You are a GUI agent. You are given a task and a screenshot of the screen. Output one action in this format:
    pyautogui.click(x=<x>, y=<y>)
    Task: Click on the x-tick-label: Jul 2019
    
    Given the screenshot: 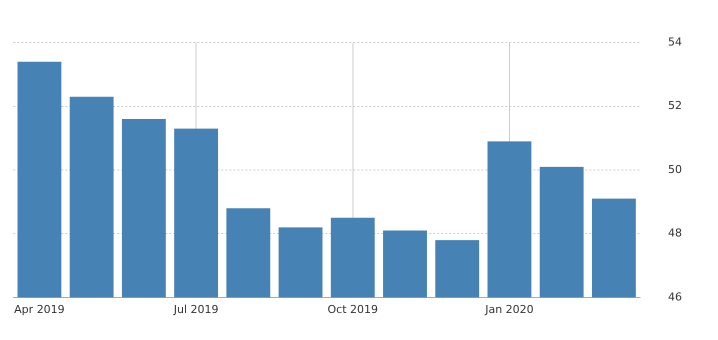 What is the action you would take?
    pyautogui.click(x=195, y=309)
    